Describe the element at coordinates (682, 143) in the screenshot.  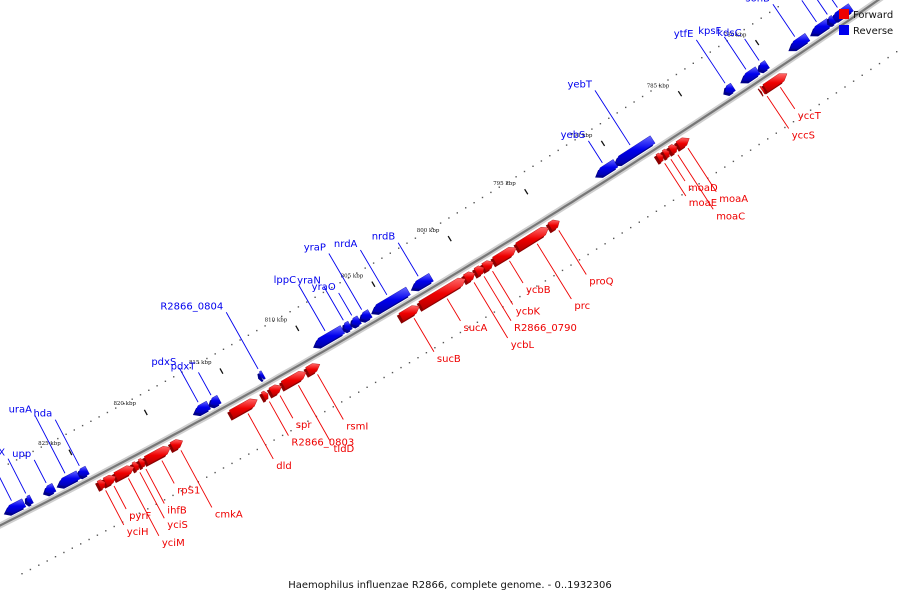
I see `gene-moaA` at that location.